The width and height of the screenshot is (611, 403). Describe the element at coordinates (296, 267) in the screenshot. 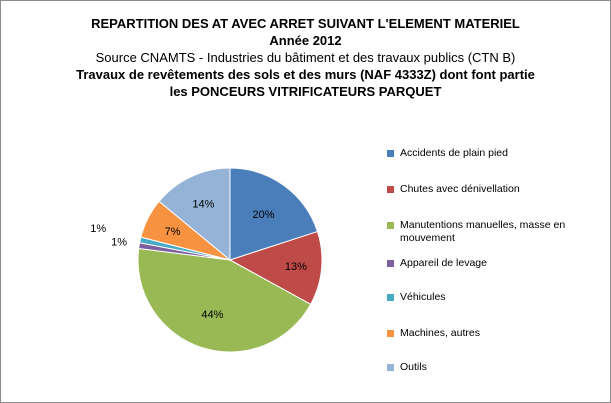

I see `data-label-2: 13%` at that location.